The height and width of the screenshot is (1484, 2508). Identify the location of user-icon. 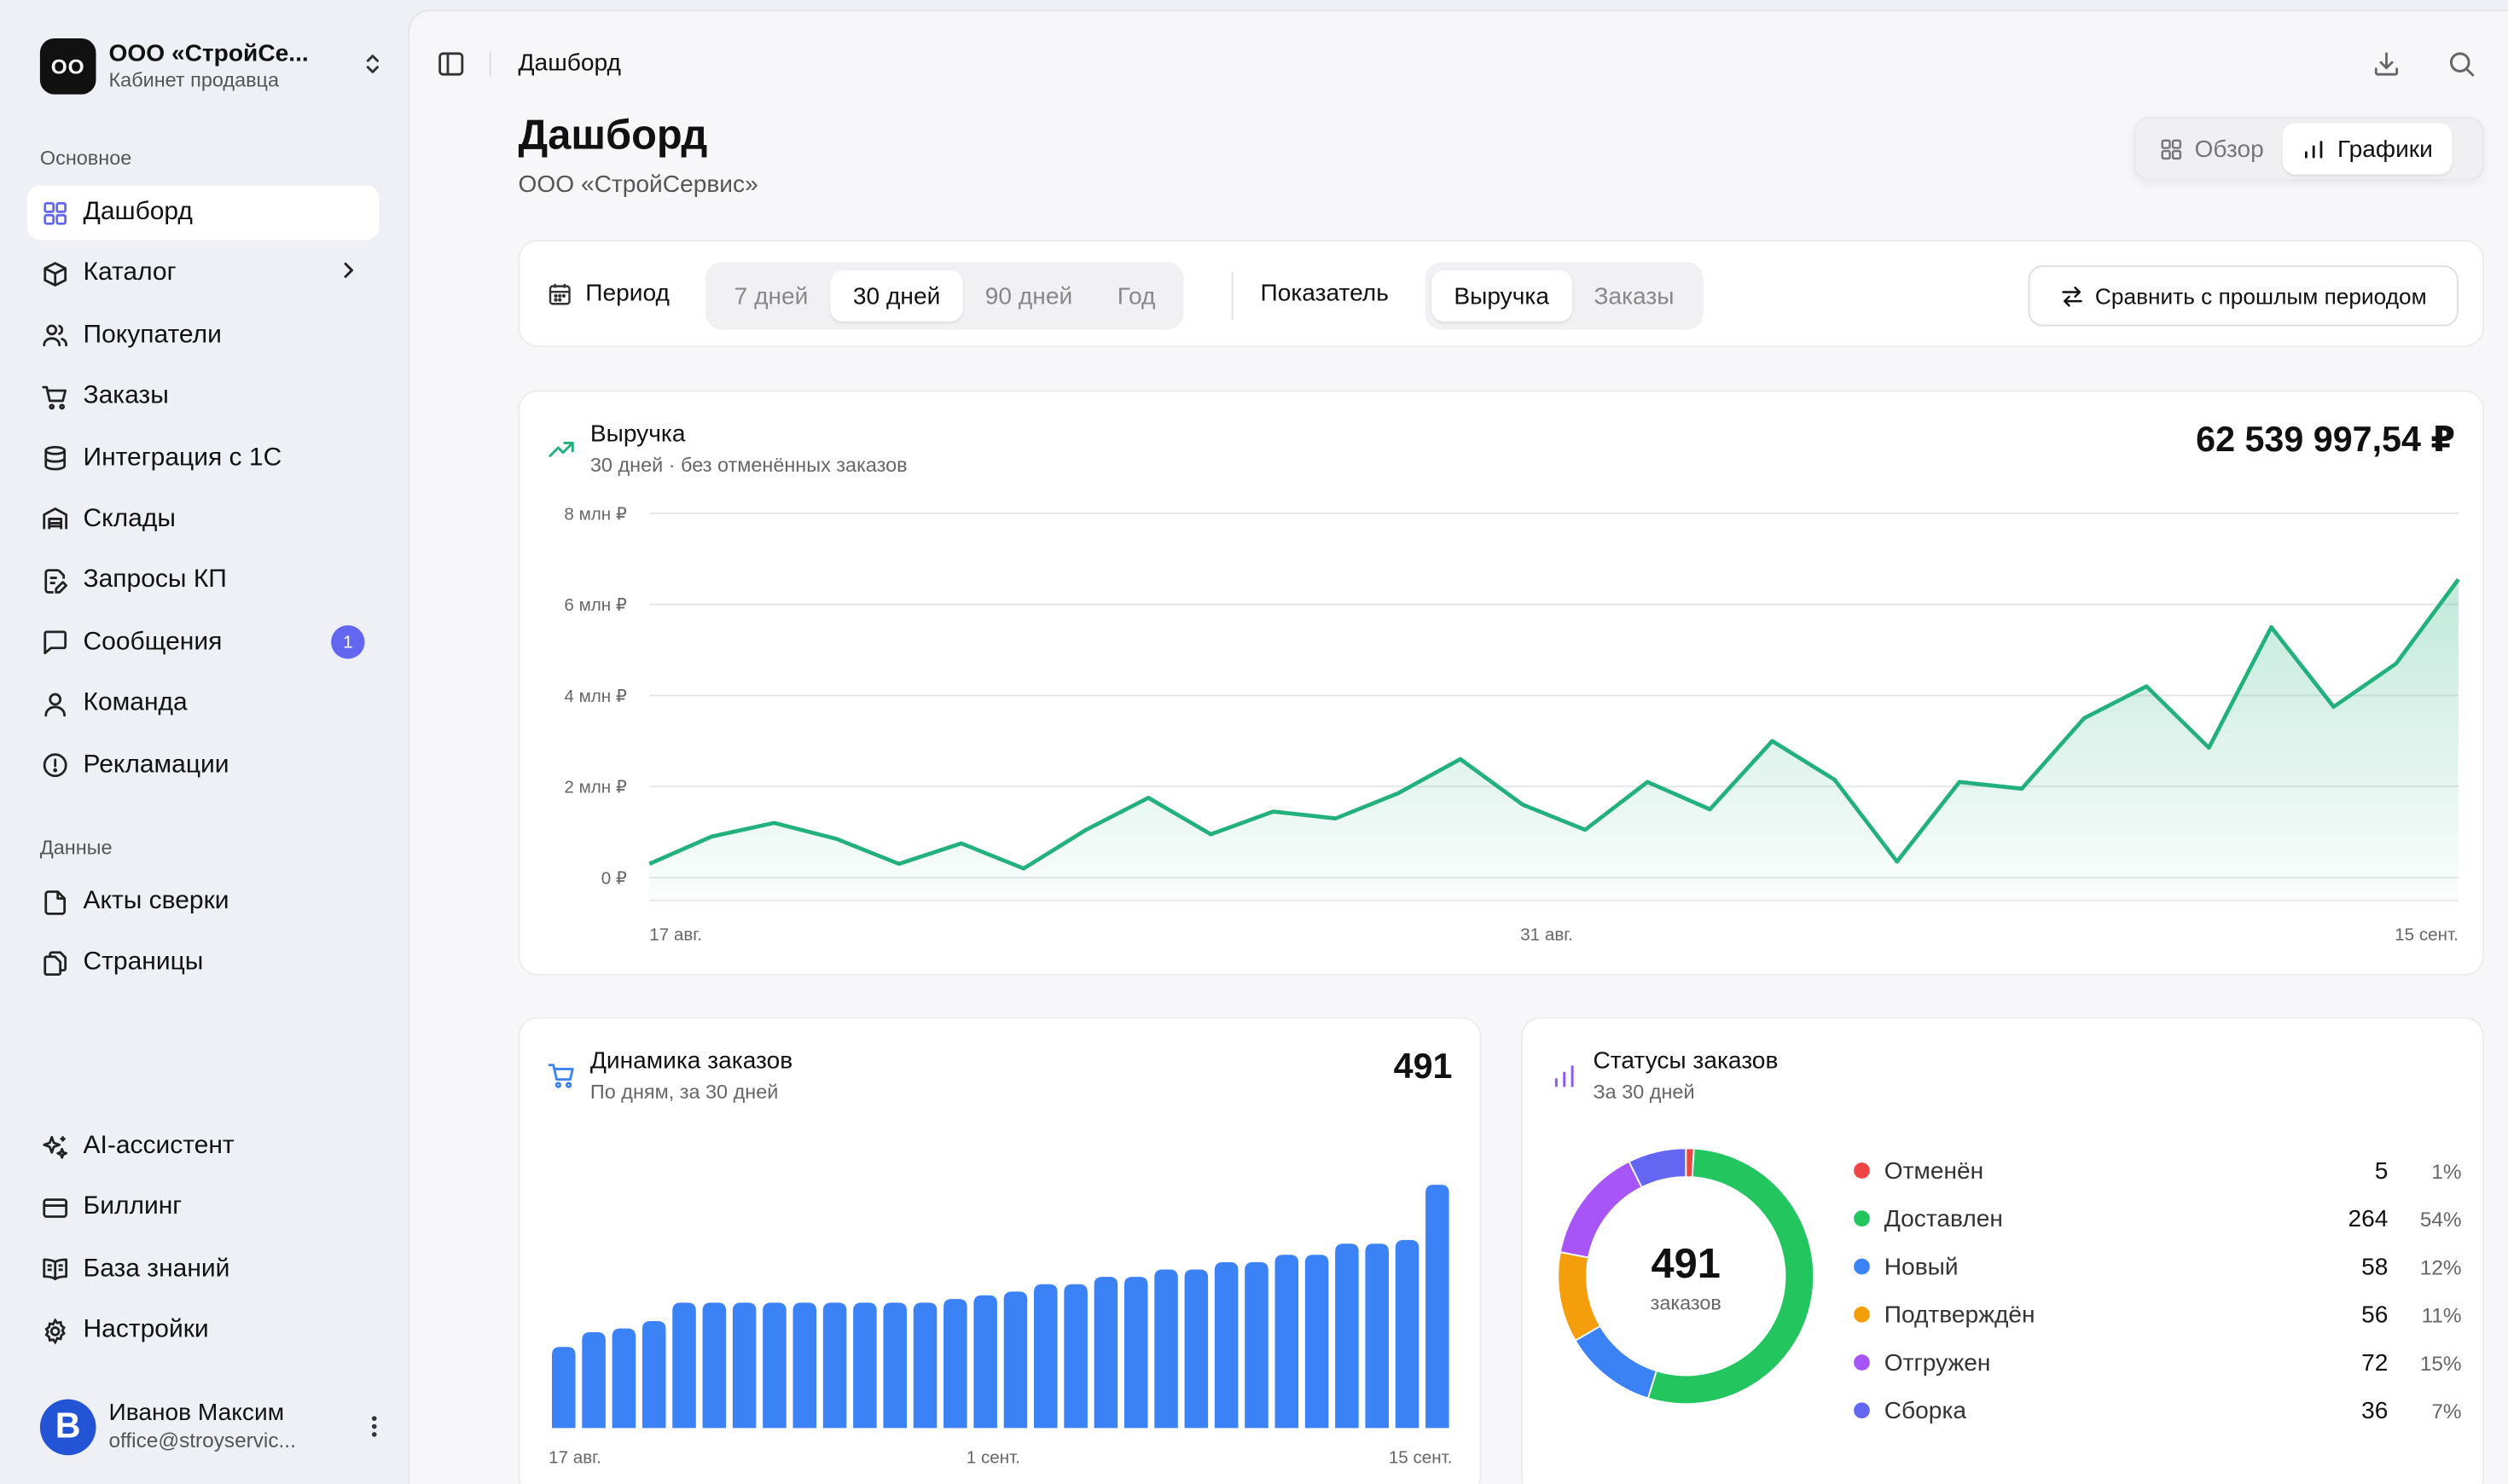
(55, 703).